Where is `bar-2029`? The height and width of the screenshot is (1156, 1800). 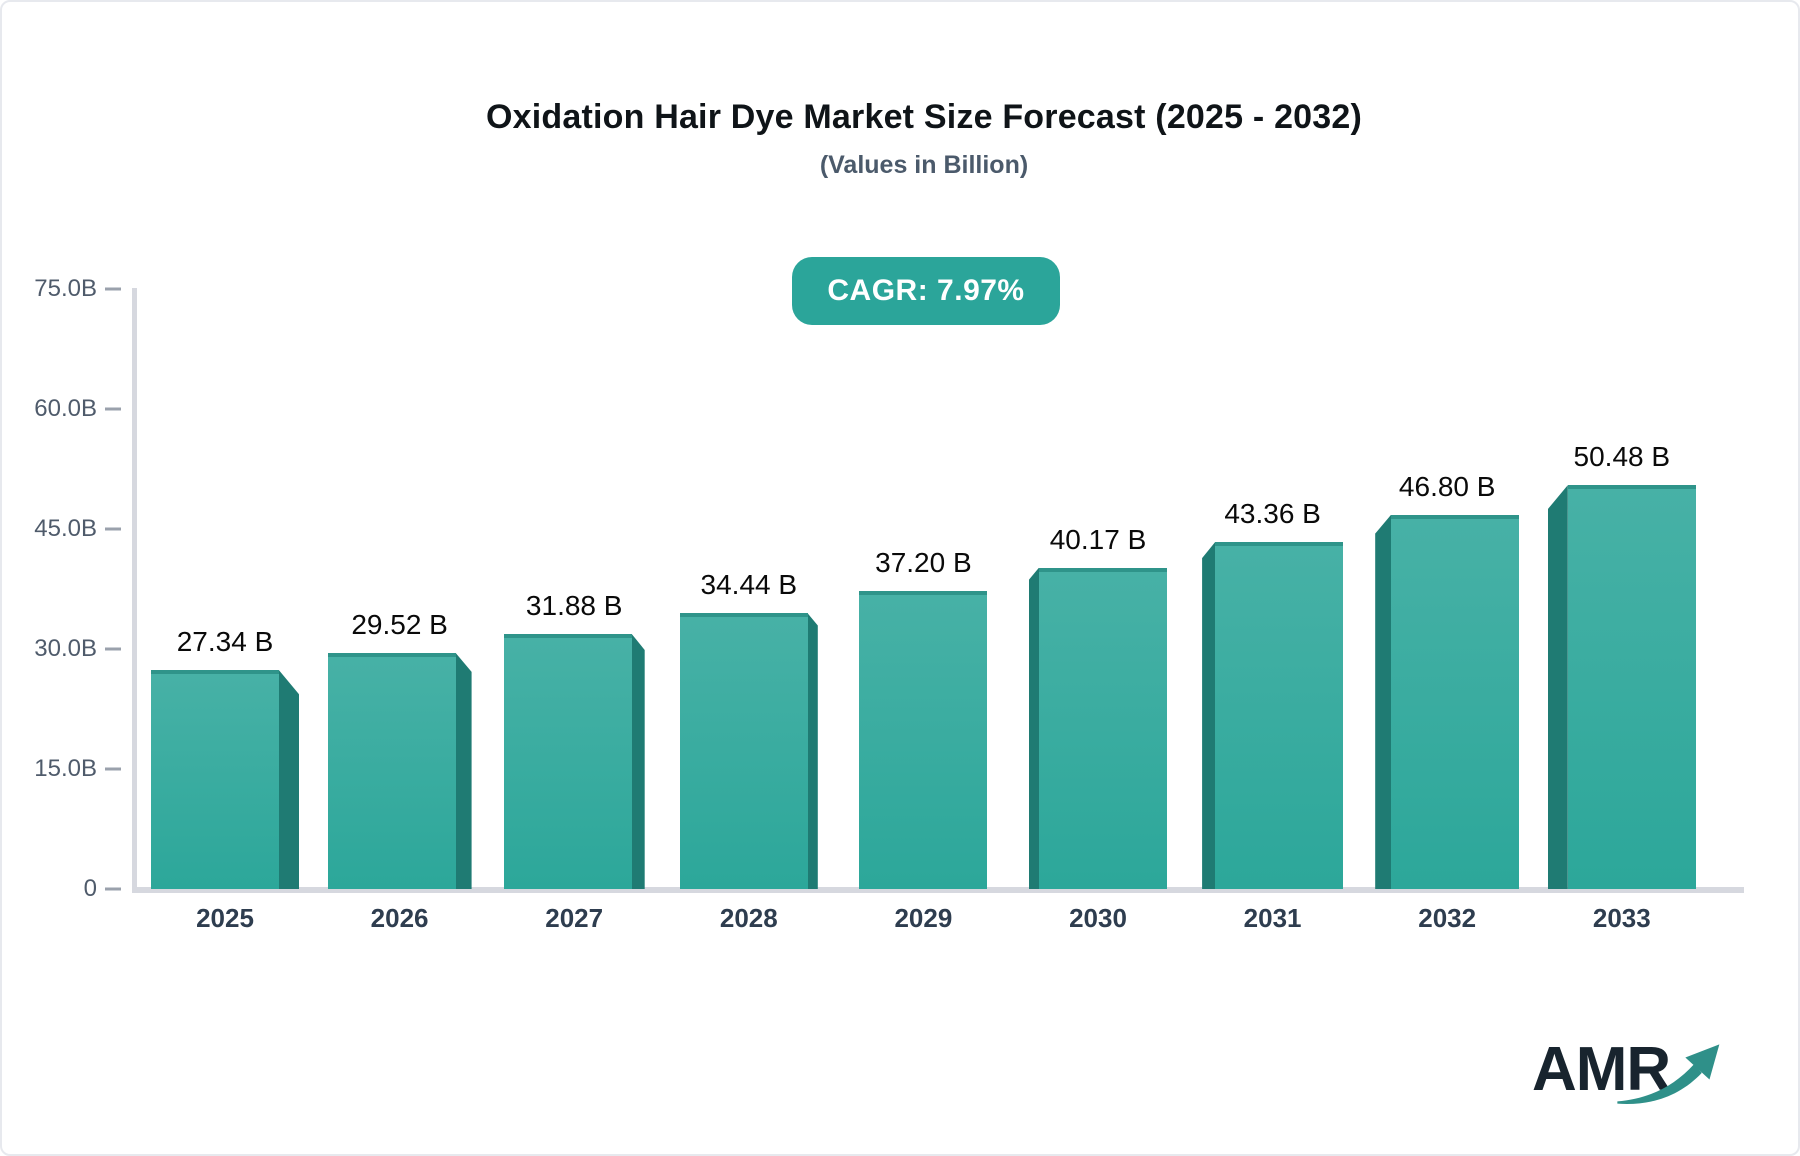
bar-2029 is located at coordinates (923, 740).